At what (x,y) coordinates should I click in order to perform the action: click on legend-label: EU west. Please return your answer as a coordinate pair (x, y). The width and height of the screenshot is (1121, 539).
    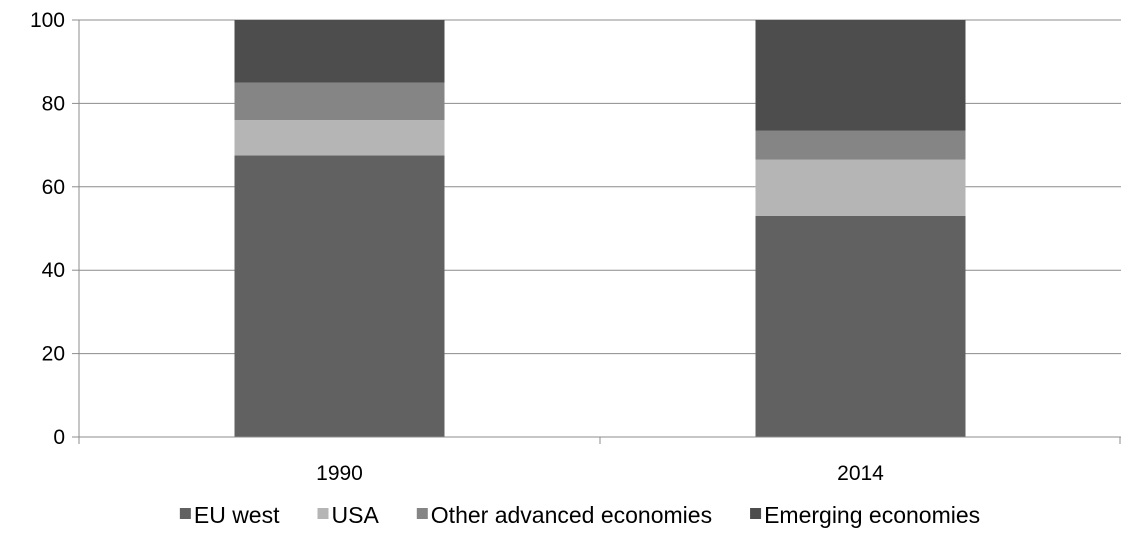
    Looking at the image, I should click on (237, 515).